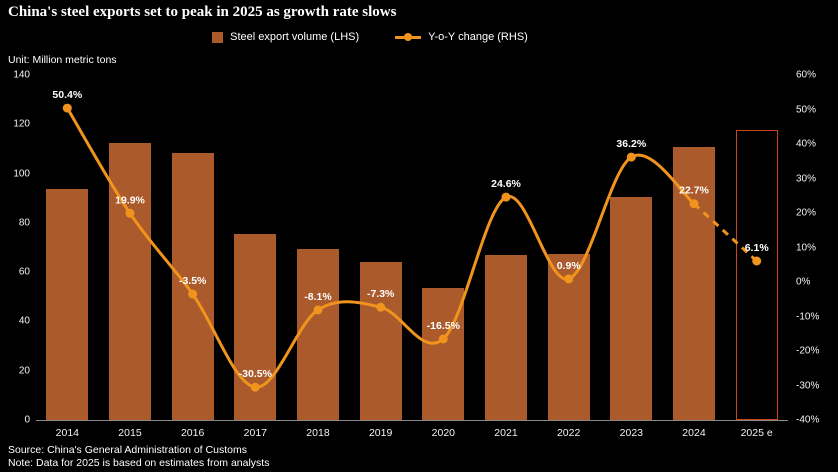  I want to click on yoy-point-2020, so click(443, 339).